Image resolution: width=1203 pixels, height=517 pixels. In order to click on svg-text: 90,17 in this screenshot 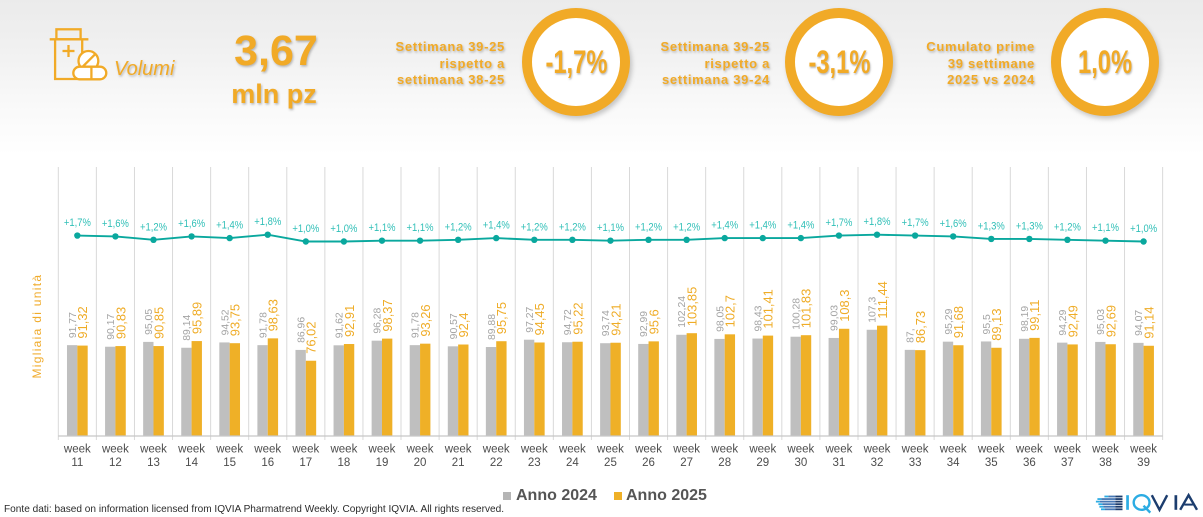, I will do `click(111, 327)`.